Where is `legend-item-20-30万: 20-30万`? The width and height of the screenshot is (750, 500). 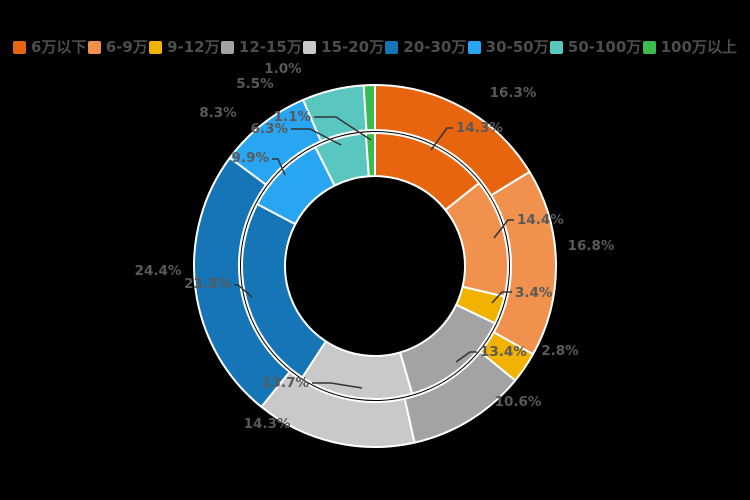
legend-item-20-30万: 20-30万 is located at coordinates (426, 46).